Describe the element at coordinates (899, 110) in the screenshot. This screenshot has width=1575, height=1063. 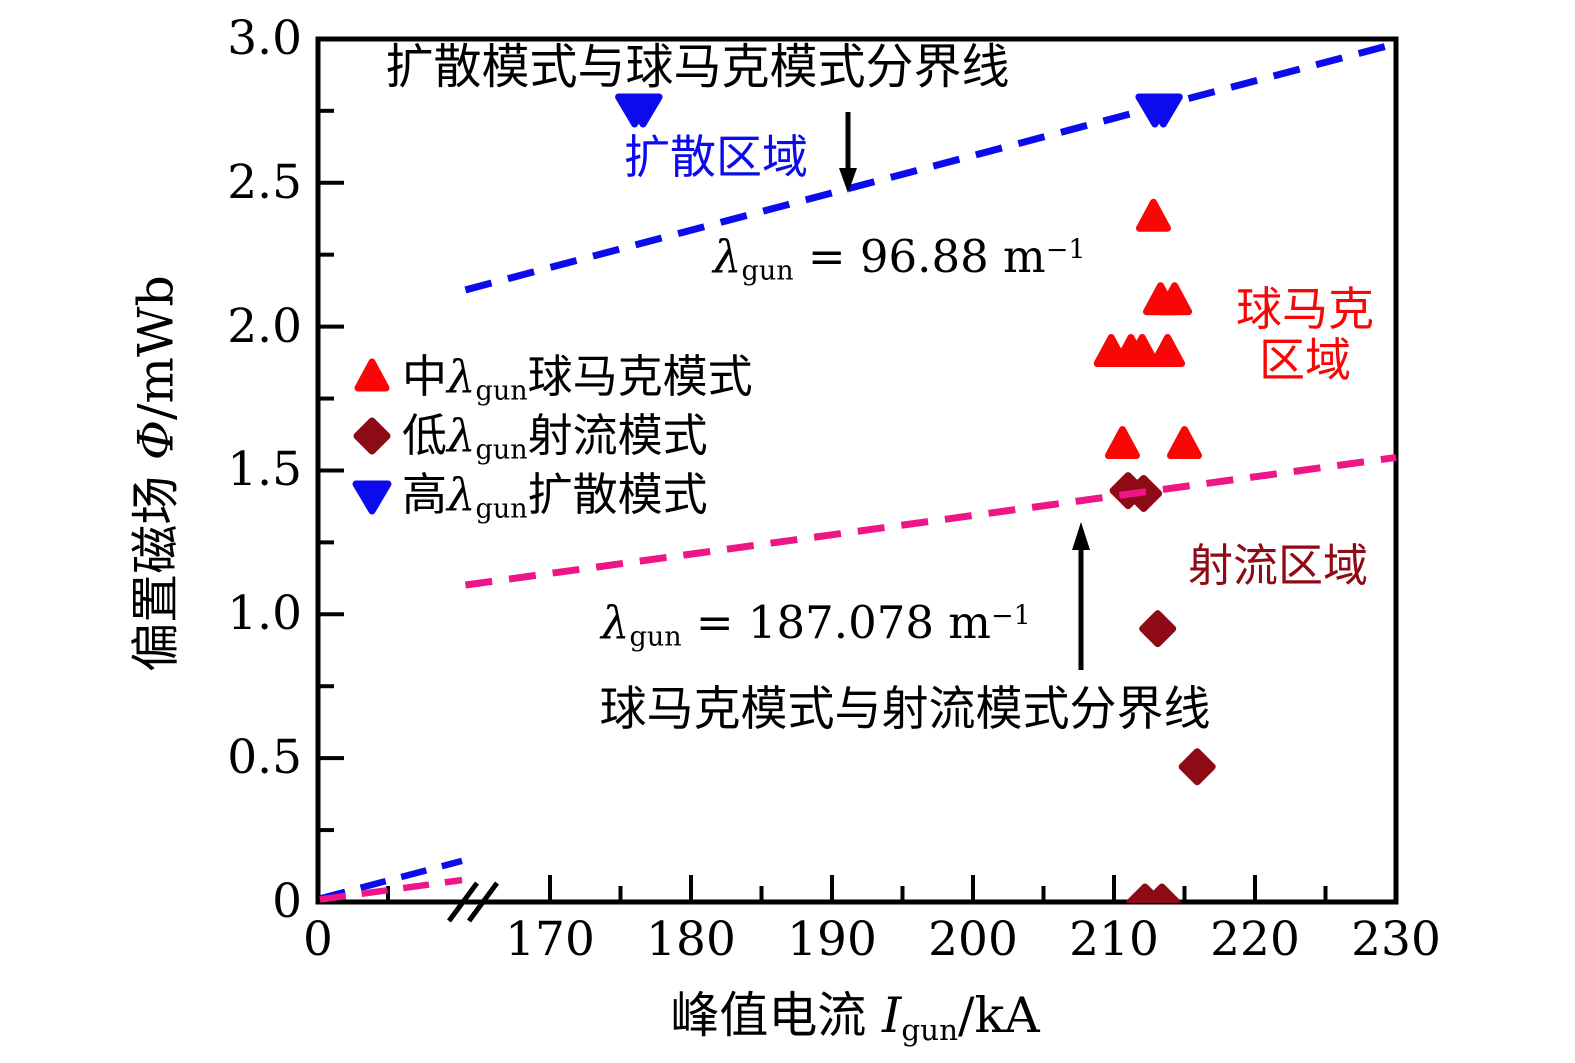
I see `series-triangle-down` at that location.